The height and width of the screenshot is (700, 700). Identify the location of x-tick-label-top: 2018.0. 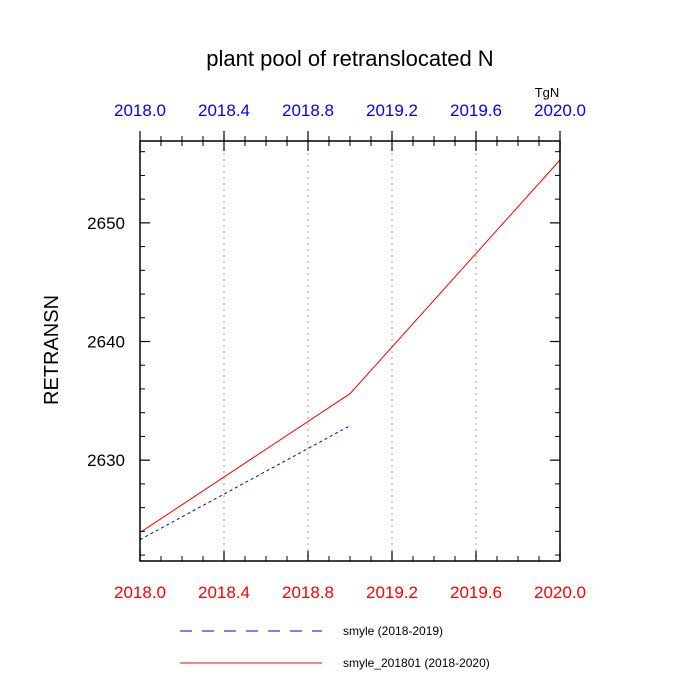
(140, 110).